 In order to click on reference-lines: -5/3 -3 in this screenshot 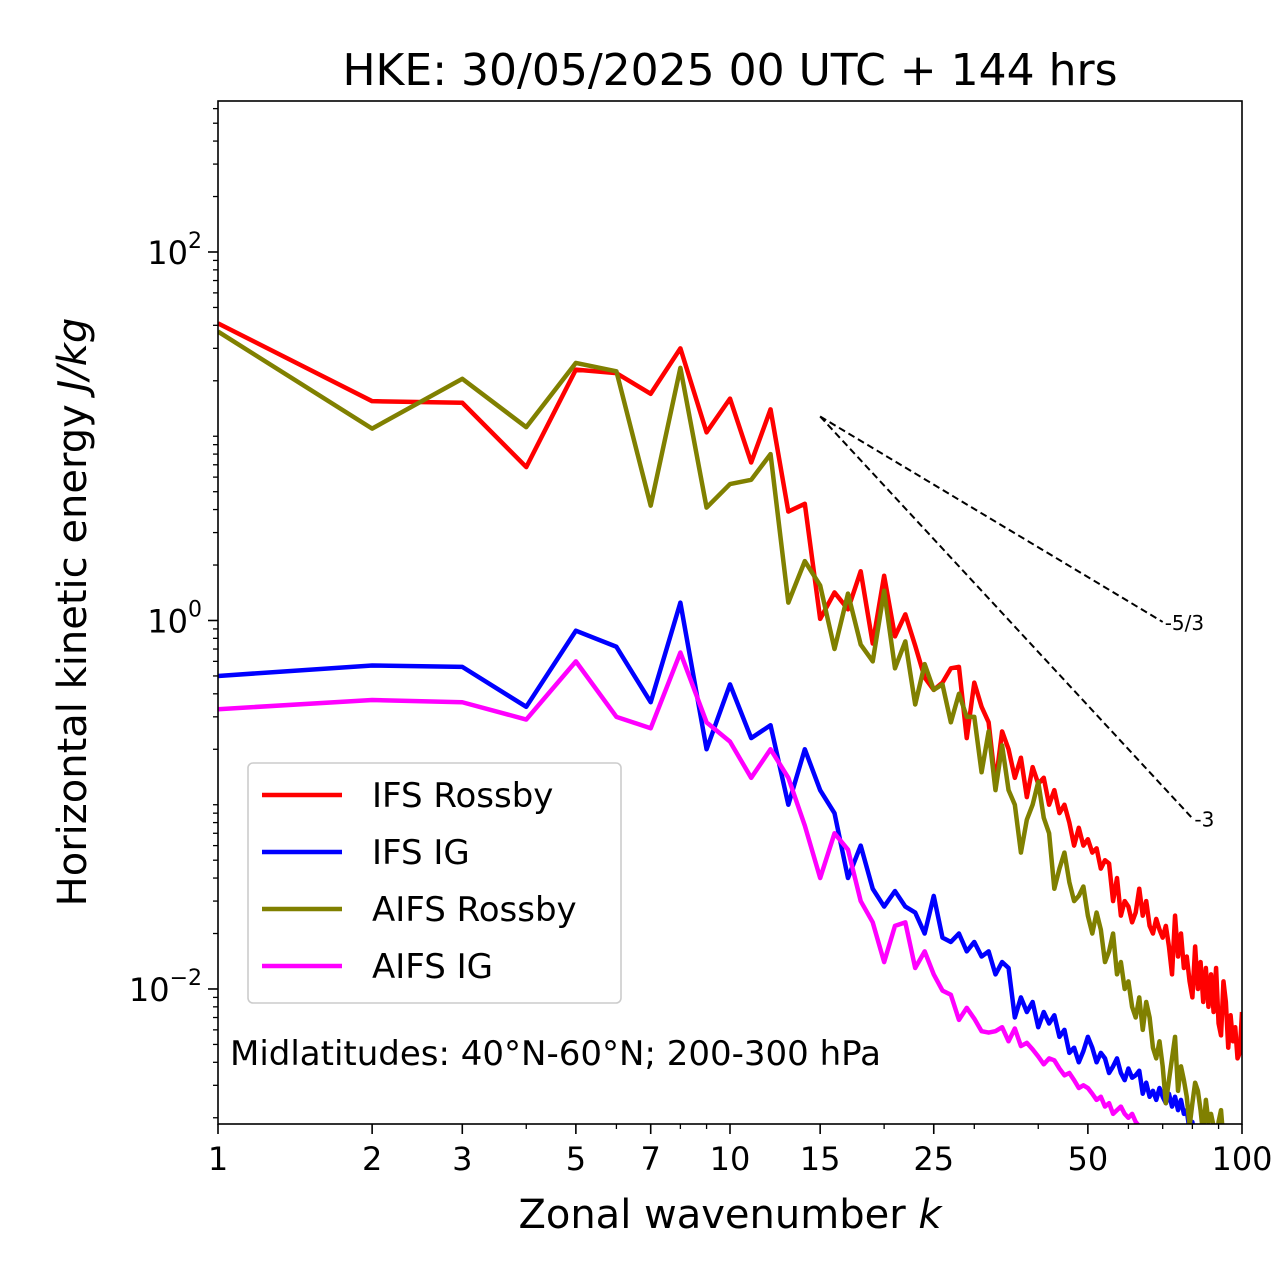, I will do `click(1016, 623)`.